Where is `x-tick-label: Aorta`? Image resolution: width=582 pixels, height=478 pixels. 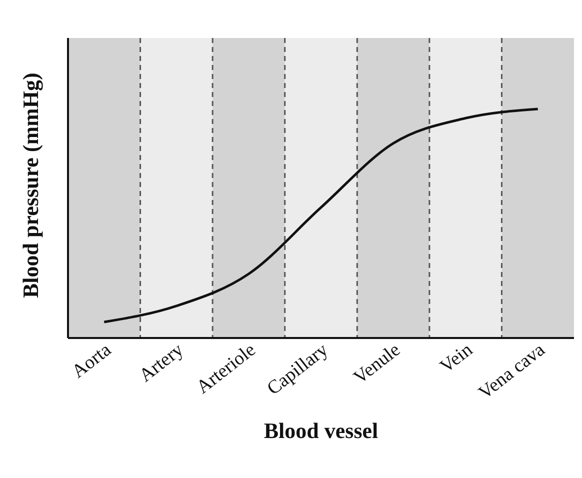
x-tick-label: Aorta is located at coordinates (92, 361).